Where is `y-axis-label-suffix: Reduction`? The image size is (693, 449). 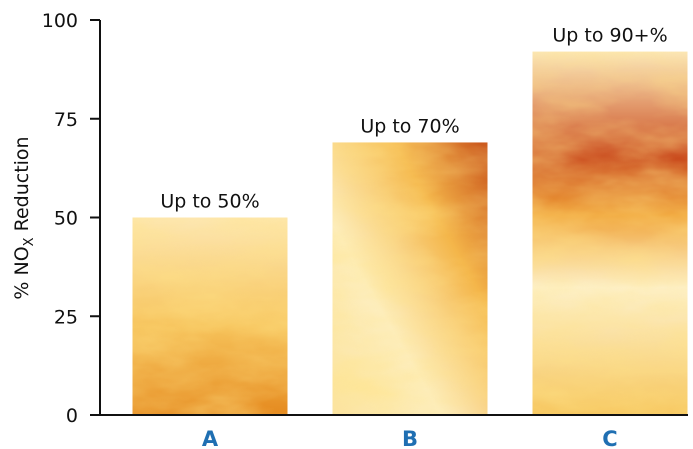
y-axis-label-suffix: Reduction is located at coordinates (22, 186).